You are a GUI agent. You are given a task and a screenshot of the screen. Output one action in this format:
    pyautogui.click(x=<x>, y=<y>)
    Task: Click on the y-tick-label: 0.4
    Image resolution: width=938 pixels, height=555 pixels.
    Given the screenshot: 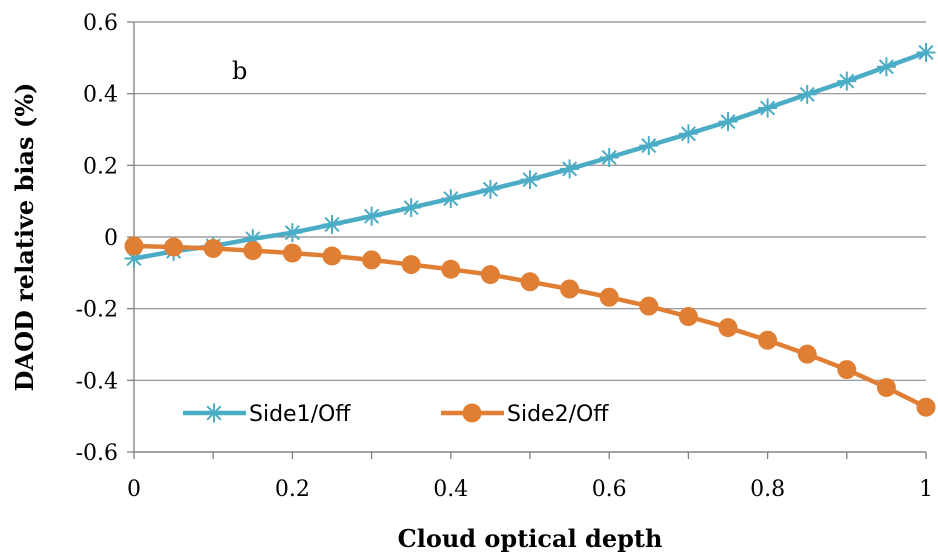 What is the action you would take?
    pyautogui.click(x=100, y=95)
    